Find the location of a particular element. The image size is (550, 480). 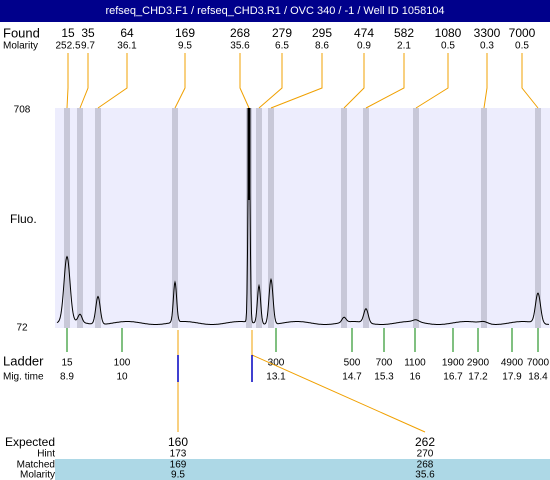

ladder-label: Ladder is located at coordinates (23, 360).